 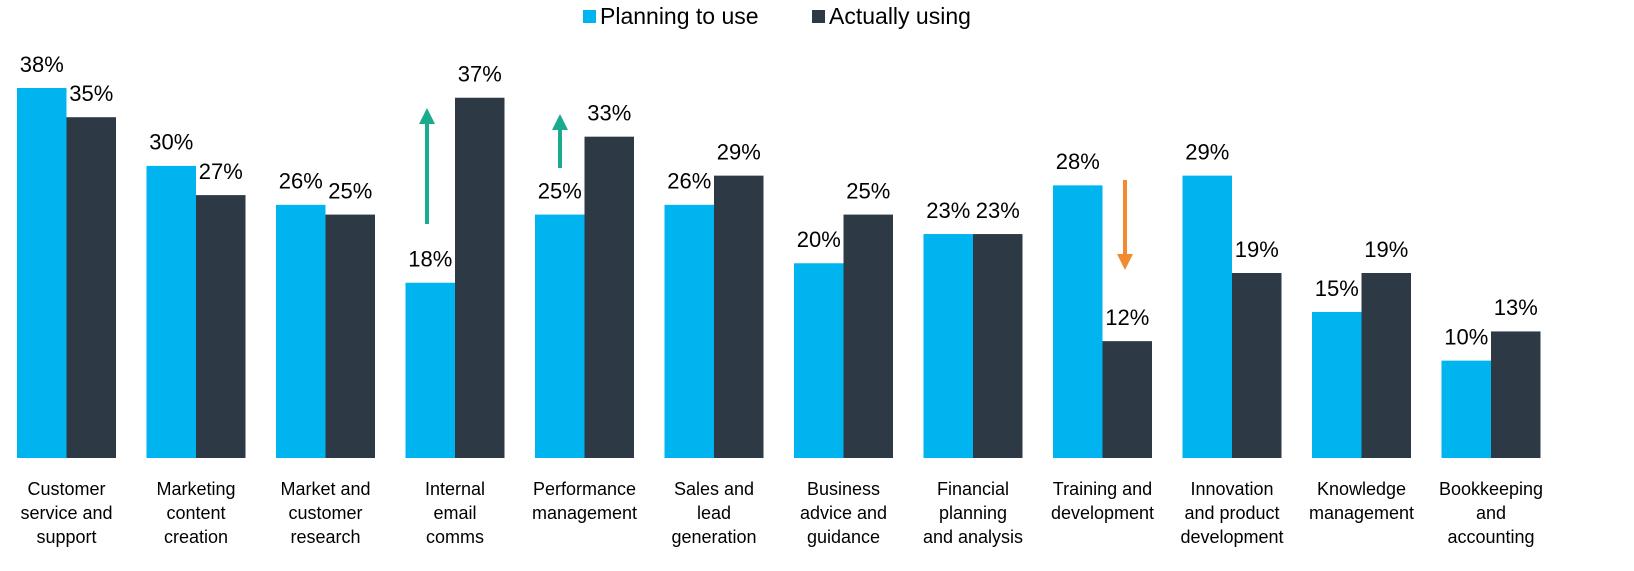 I want to click on value-label: 37%, so click(x=480, y=74).